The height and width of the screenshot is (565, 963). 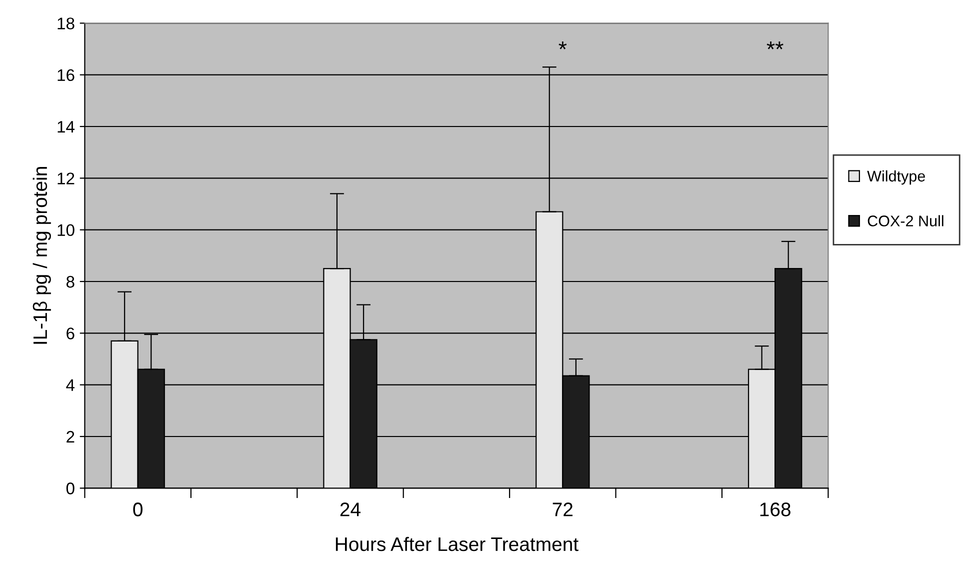 What do you see at coordinates (66, 178) in the screenshot?
I see `y-tick-label: 12` at bounding box center [66, 178].